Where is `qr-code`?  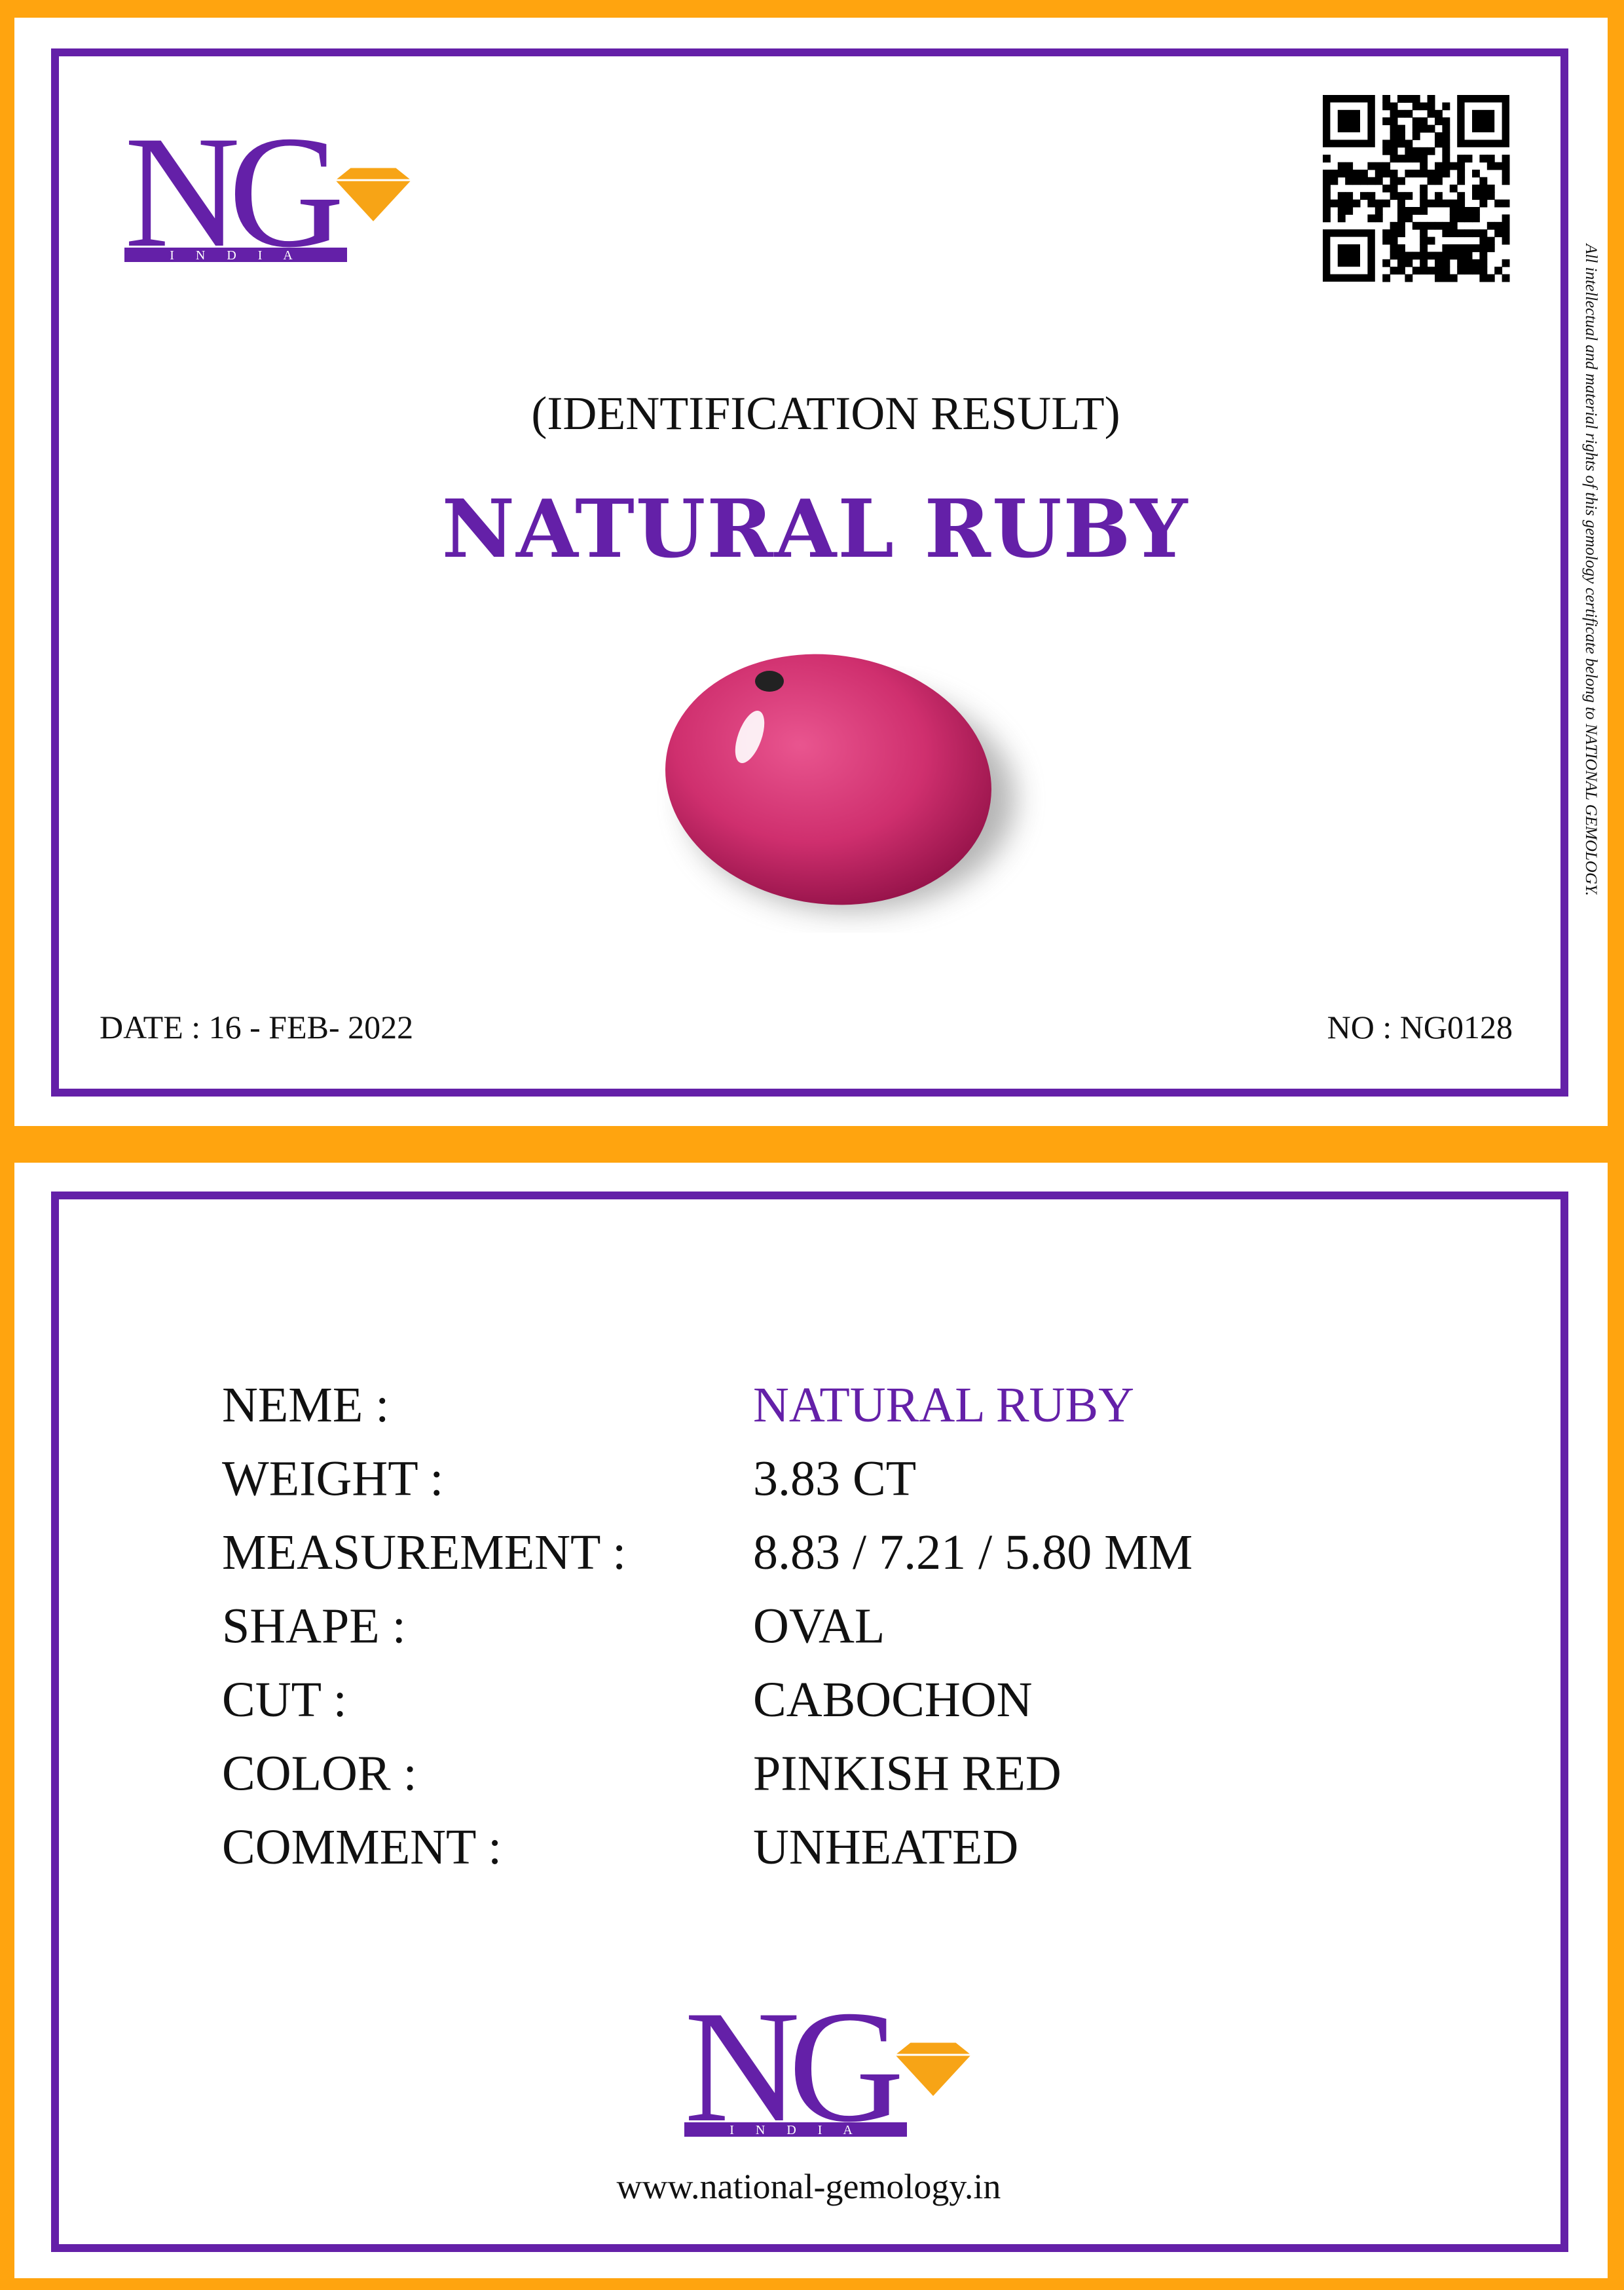 qr-code is located at coordinates (1416, 189).